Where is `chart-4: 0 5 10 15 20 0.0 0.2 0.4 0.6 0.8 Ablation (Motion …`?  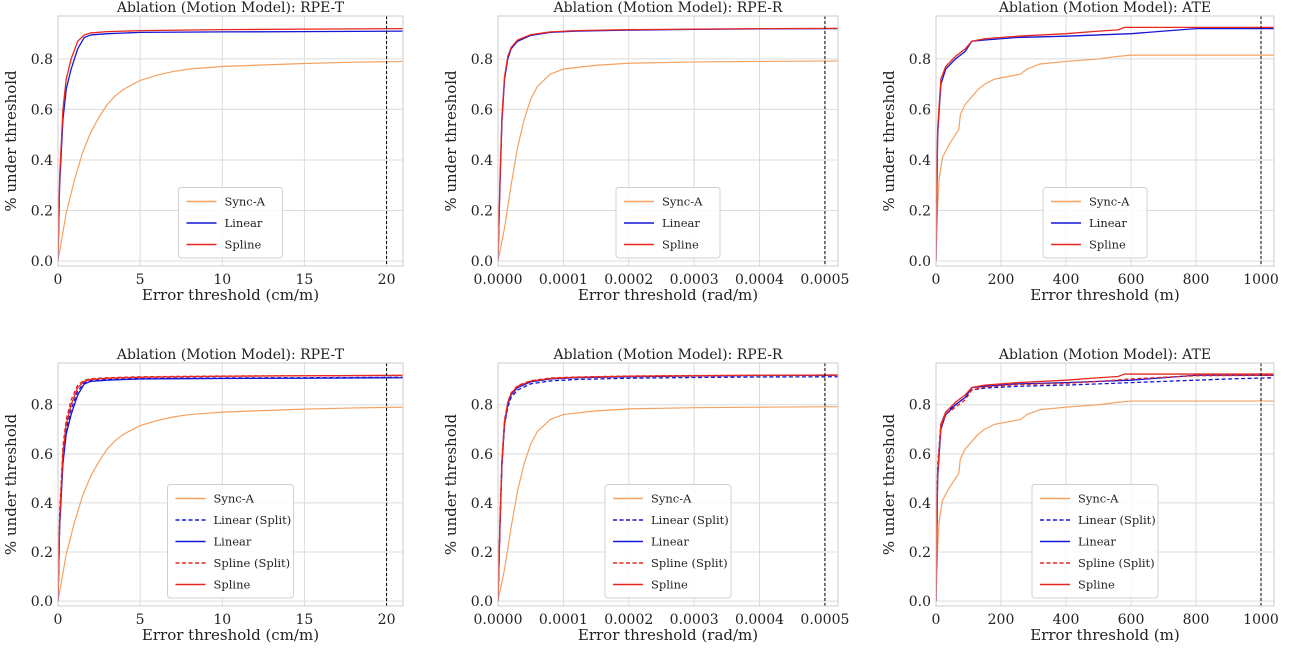
chart-4: 0 5 10 15 20 0.0 0.2 0.4 0.6 0.8 Ablation (Motion … is located at coordinates (203, 495).